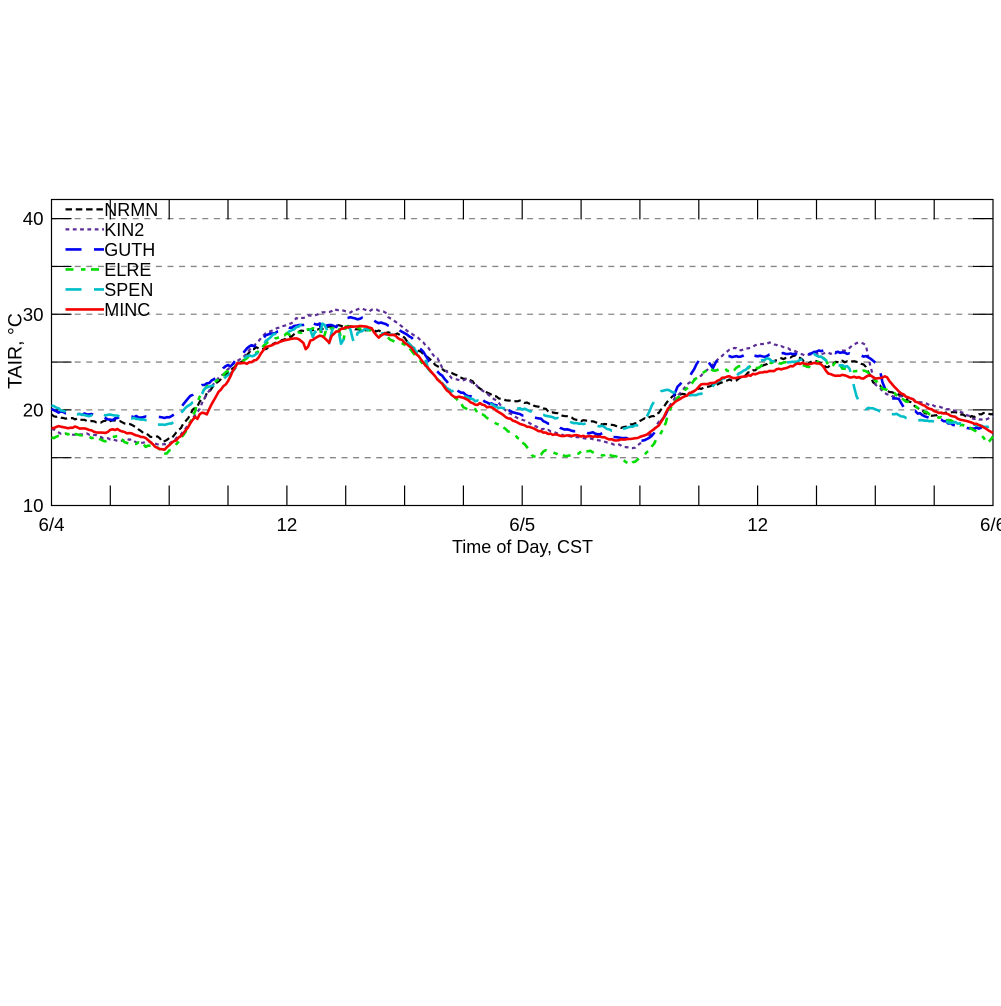 Image resolution: width=1001 pixels, height=1006 pixels. I want to click on svg-text: NRMN, so click(131, 210).